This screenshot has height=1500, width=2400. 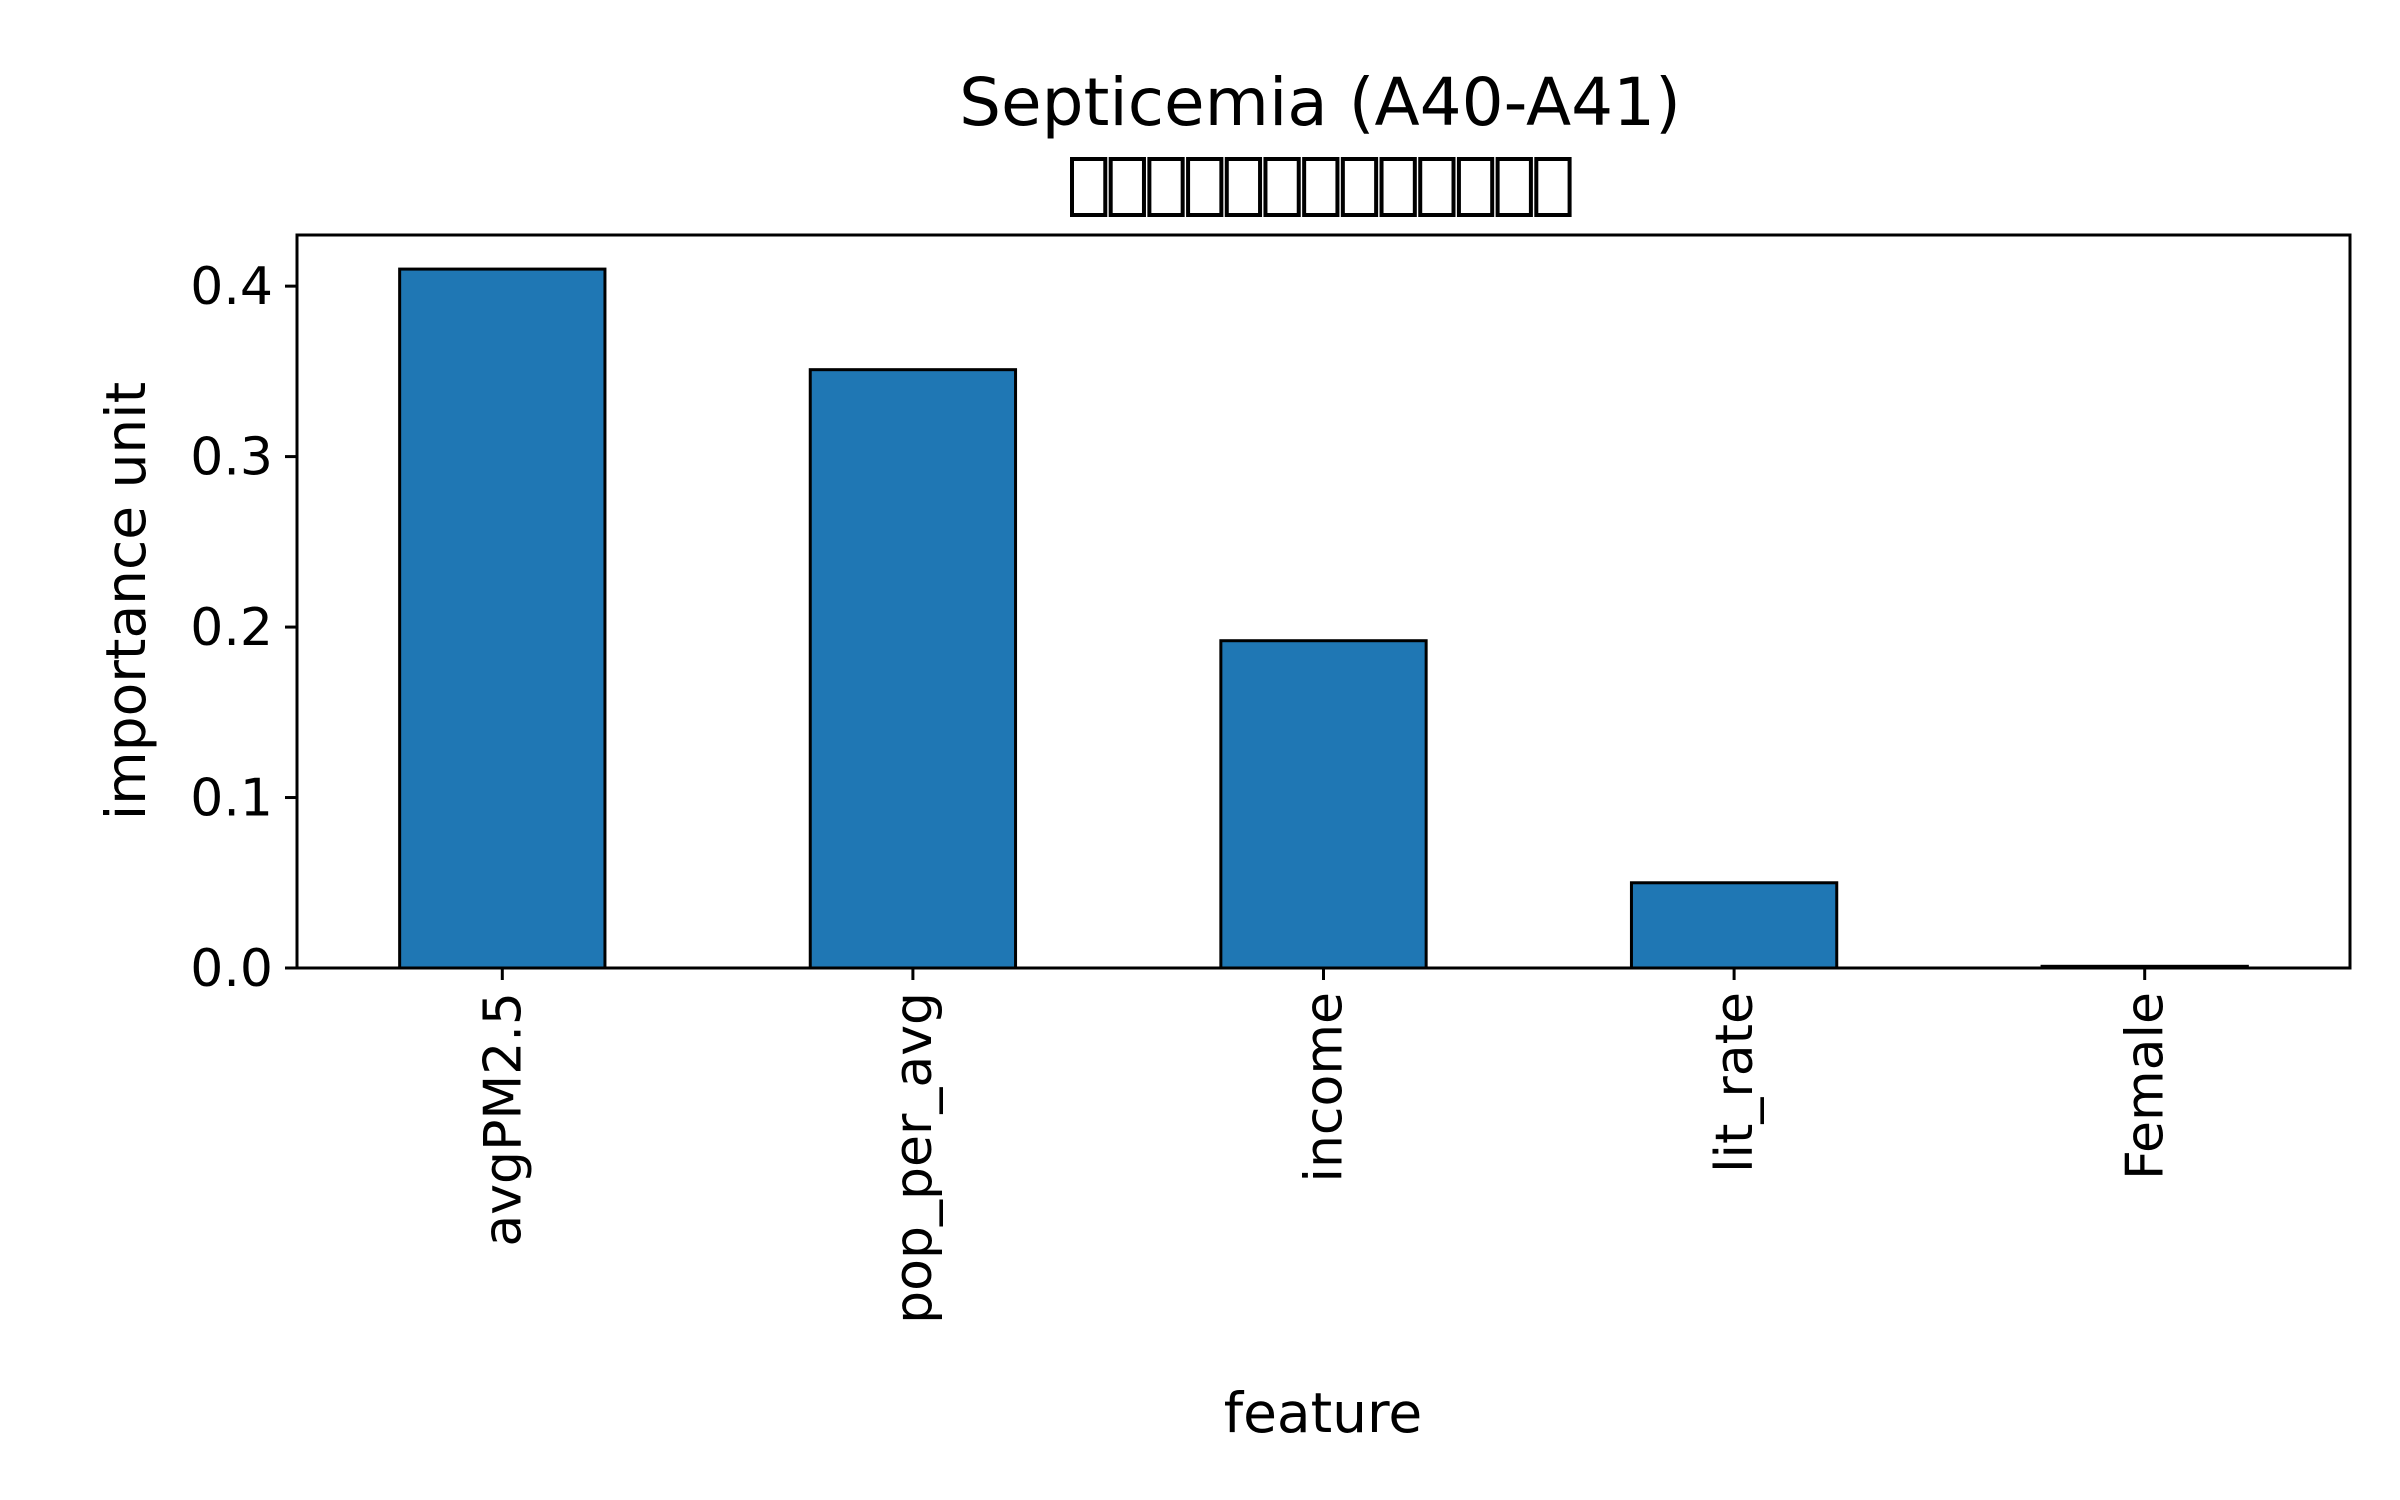 I want to click on x-tick-label-0: avgPM2.5, so click(x=503, y=1119).